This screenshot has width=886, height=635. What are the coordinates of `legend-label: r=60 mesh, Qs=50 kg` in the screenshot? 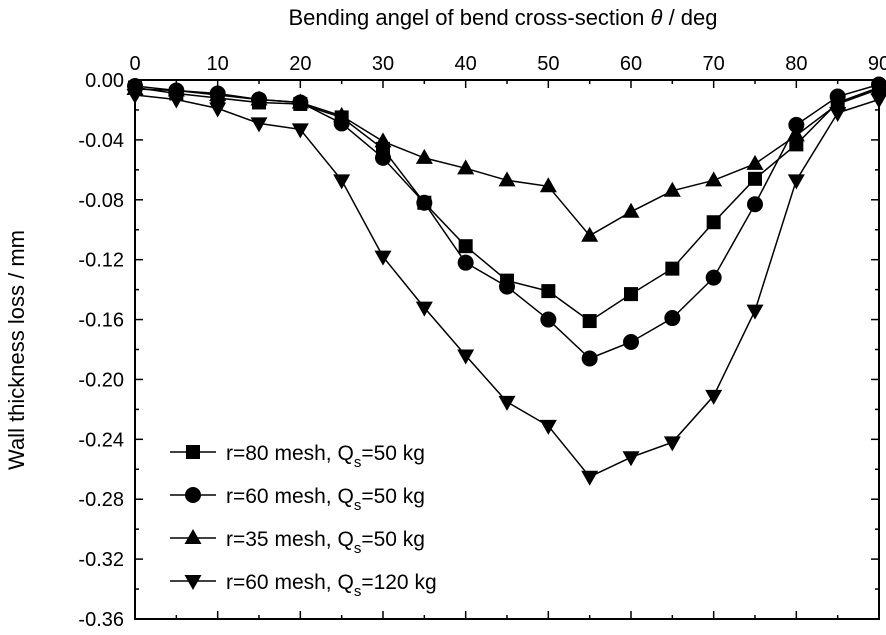 It's located at (325, 499).